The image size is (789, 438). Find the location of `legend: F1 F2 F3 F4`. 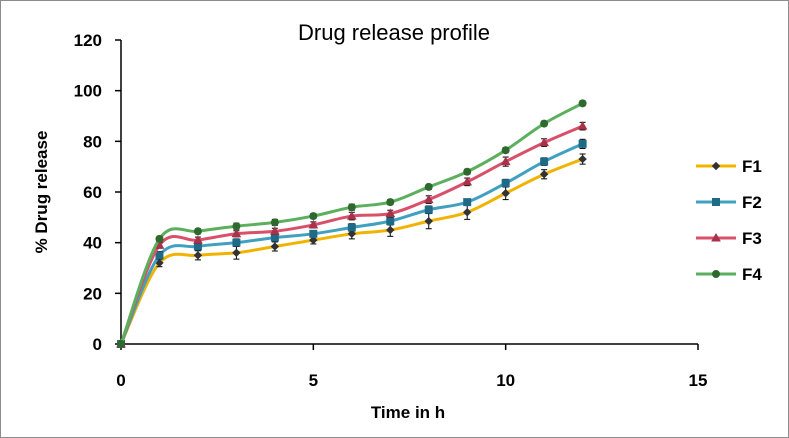

legend: F1 F2 F3 F4 is located at coordinates (729, 220).